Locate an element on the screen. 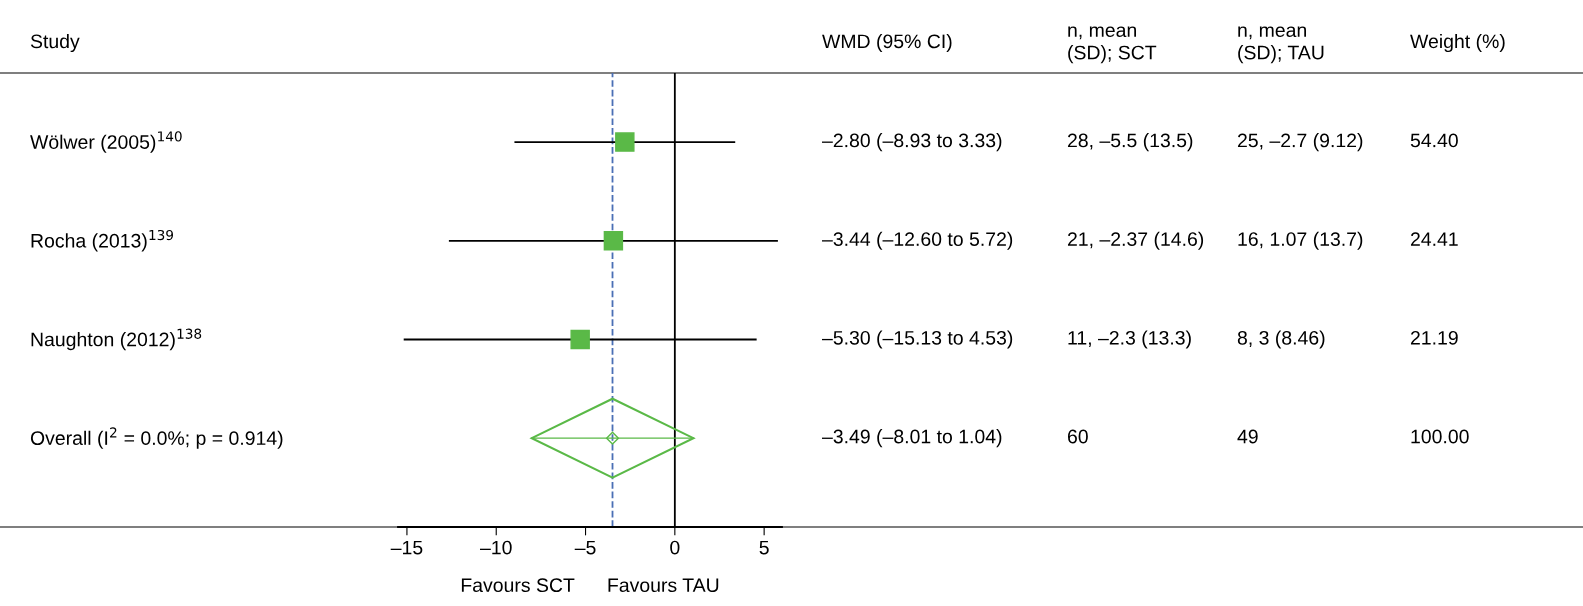 Image resolution: width=1583 pixels, height=606 pixels. y-tick-label: Overall (I$^{2}$ = 0.0%; p = 0.914) is located at coordinates (156, 438).